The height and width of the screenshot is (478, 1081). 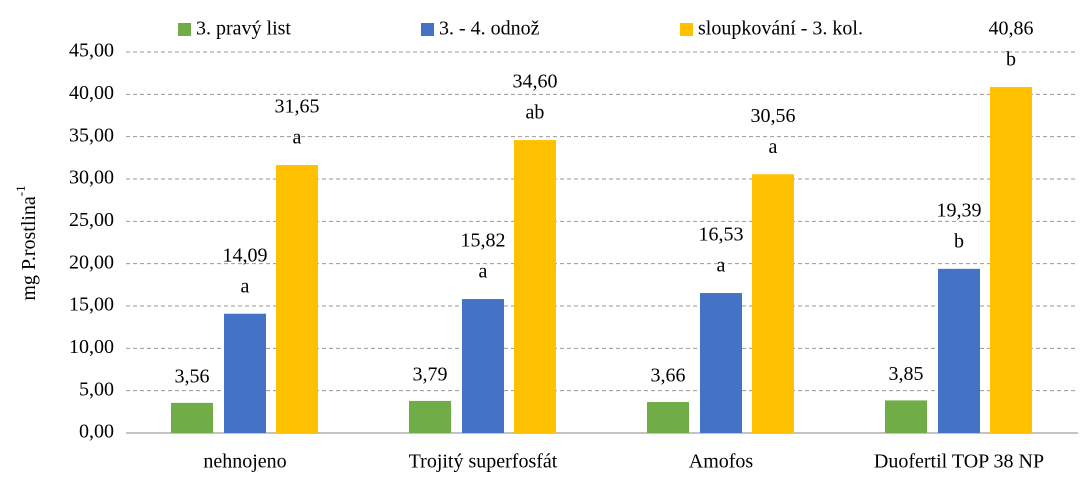 What do you see at coordinates (91, 347) in the screenshot?
I see `y-tick-label: 10,00` at bounding box center [91, 347].